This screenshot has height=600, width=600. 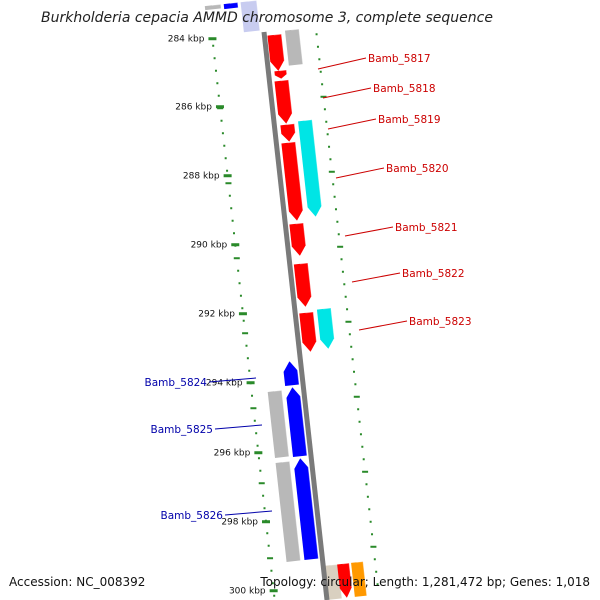 I want to click on tick-label: 298 kbp, so click(x=239, y=523).